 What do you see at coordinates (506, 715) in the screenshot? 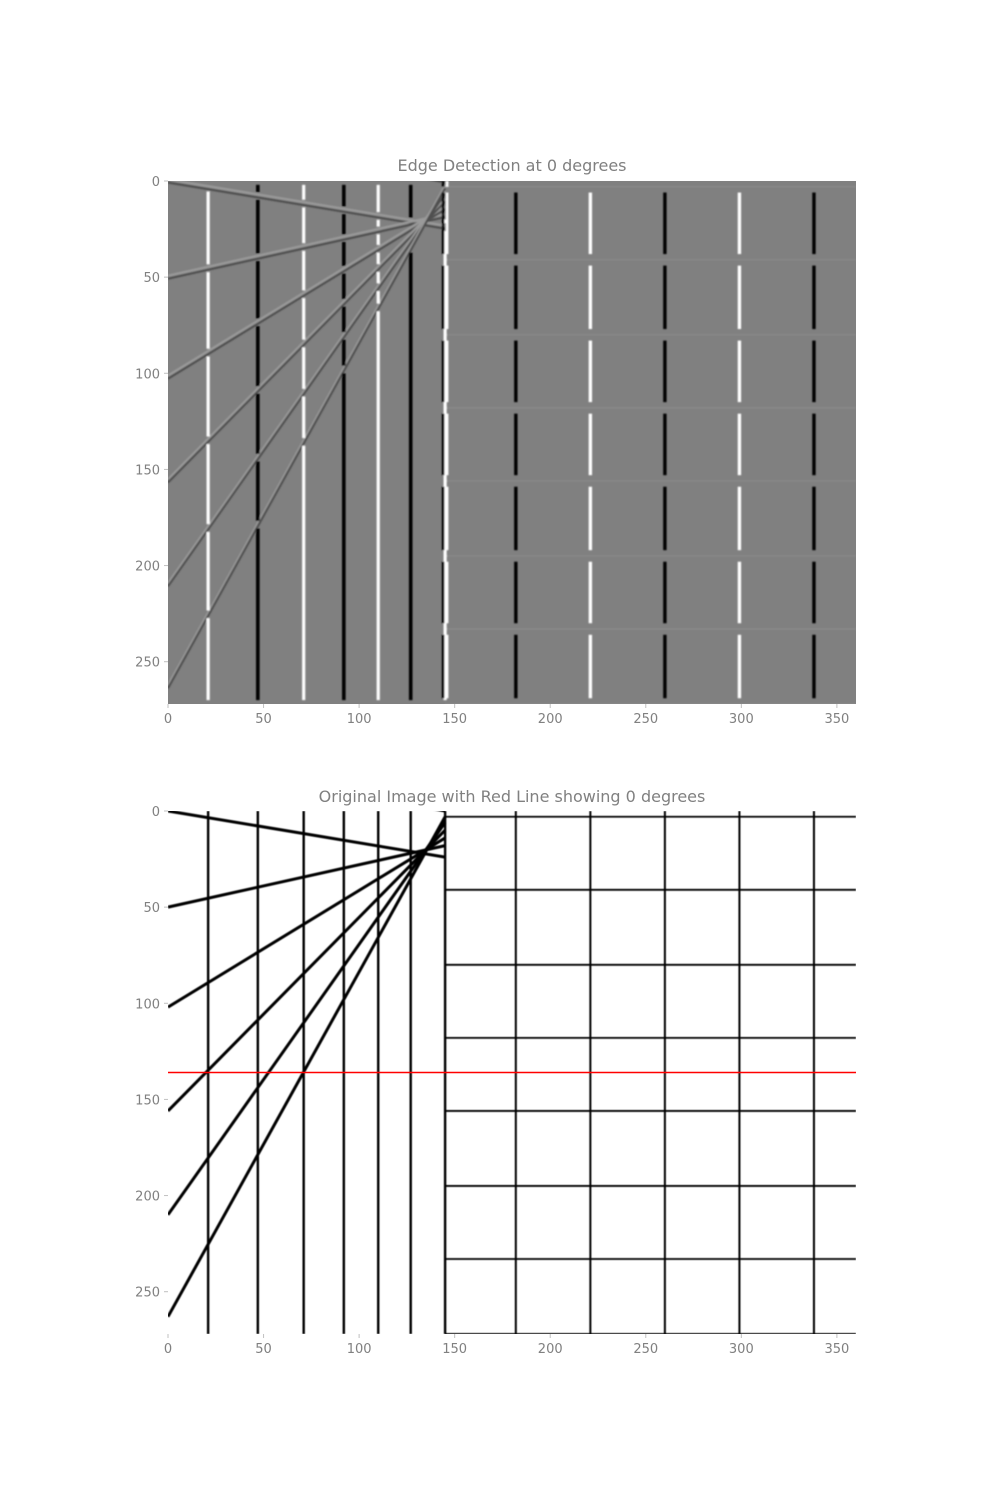
I see `edge-x-axis: 0 50 100 150 200 250 300 350` at bounding box center [506, 715].